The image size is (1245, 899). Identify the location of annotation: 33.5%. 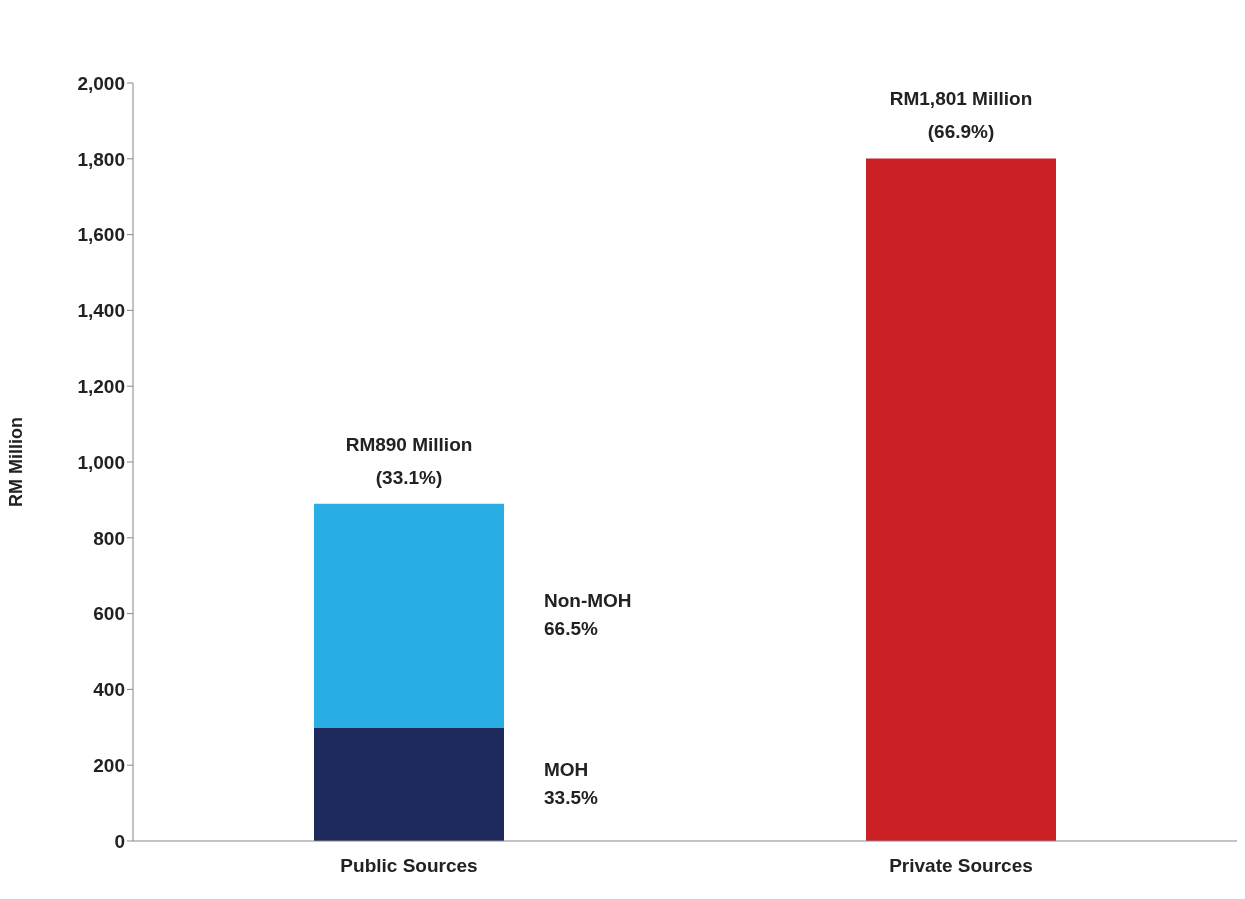
(571, 797).